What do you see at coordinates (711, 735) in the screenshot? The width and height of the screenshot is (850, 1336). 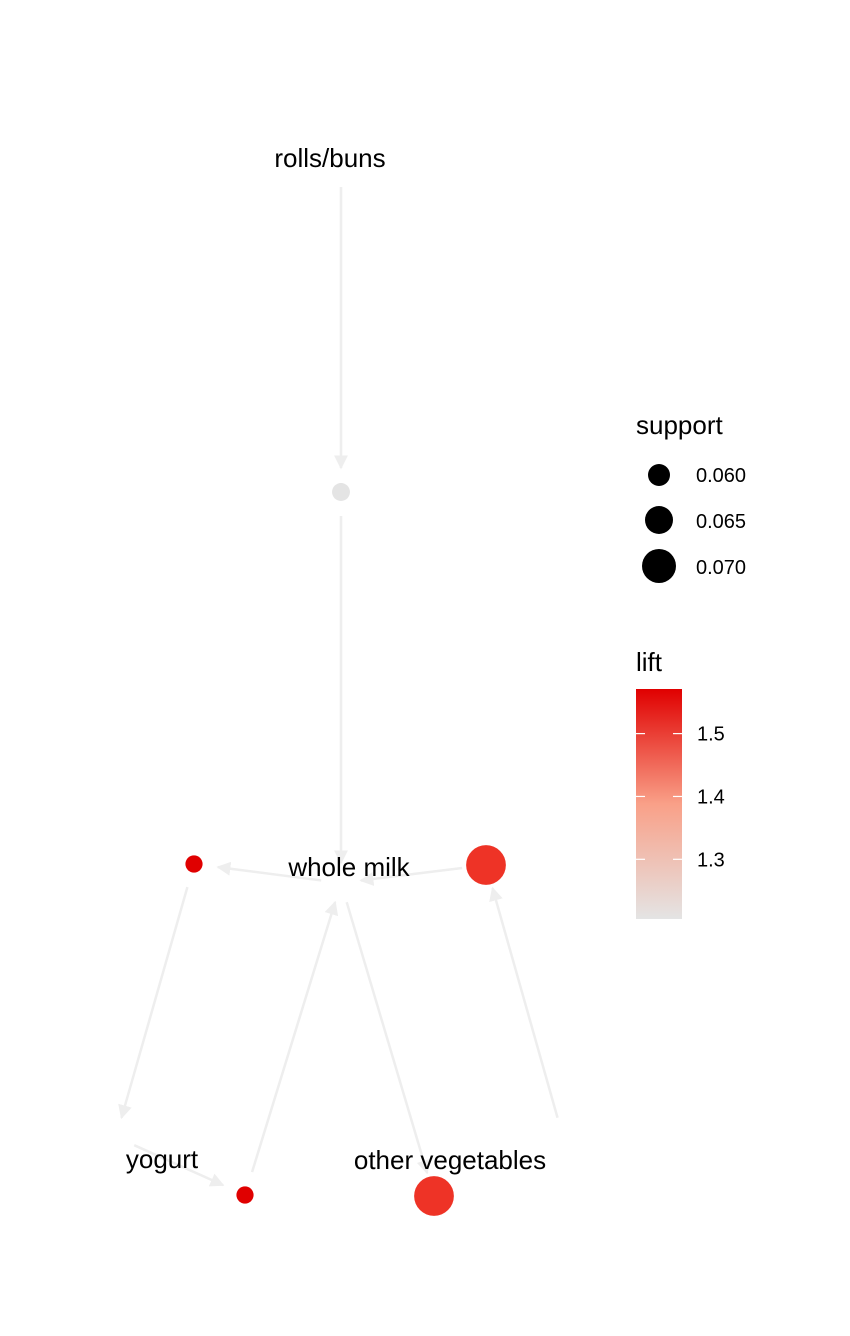 I see `lift-tick-label-3: 1.5` at bounding box center [711, 735].